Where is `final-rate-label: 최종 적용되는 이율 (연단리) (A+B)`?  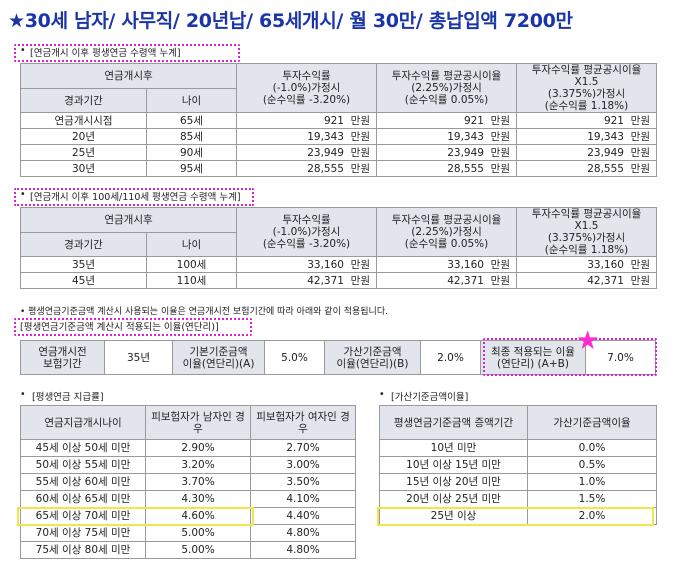
final-rate-label: 최종 적용되는 이율 (연단리) (A+B) is located at coordinates (533, 357).